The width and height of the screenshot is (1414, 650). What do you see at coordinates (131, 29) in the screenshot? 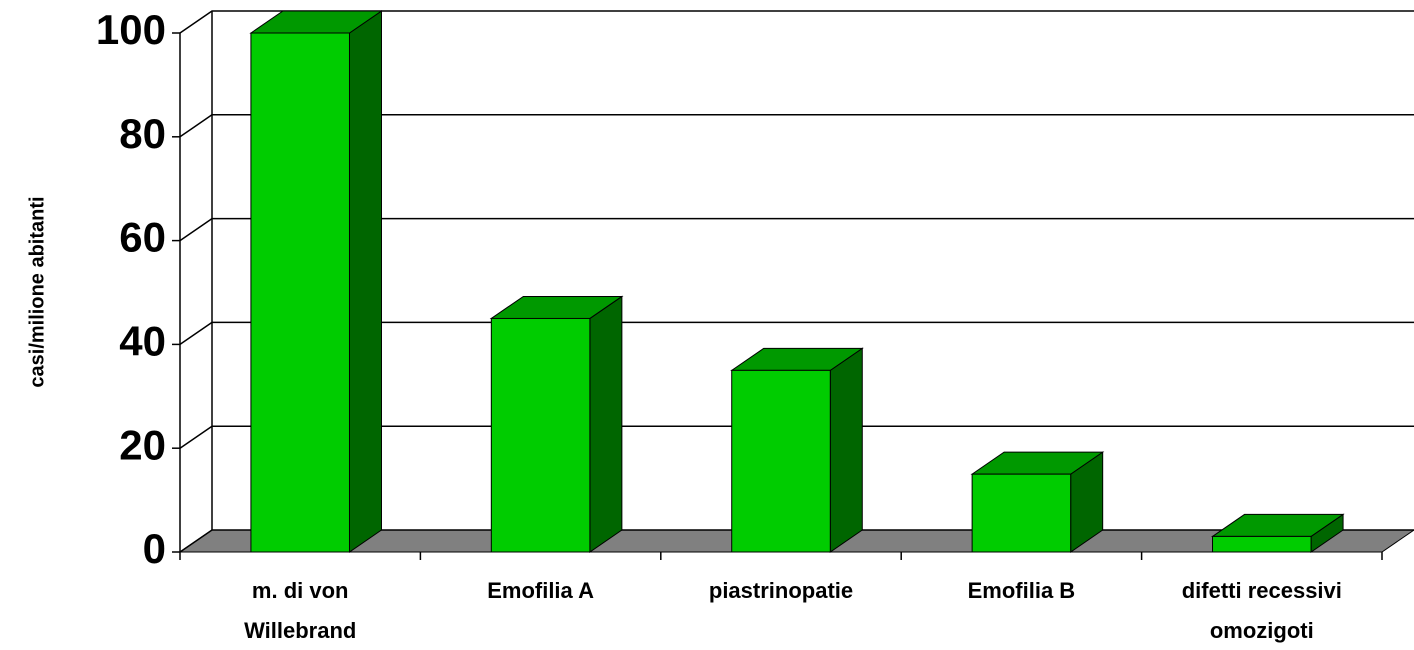
I see `y-tick-label: 100` at bounding box center [131, 29].